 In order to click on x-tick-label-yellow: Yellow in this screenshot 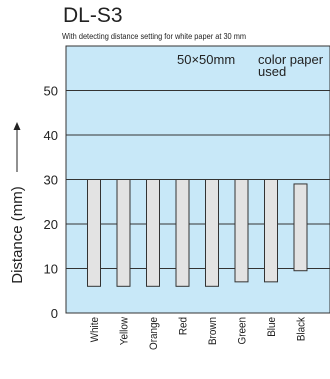, I will do `click(125, 331)`.